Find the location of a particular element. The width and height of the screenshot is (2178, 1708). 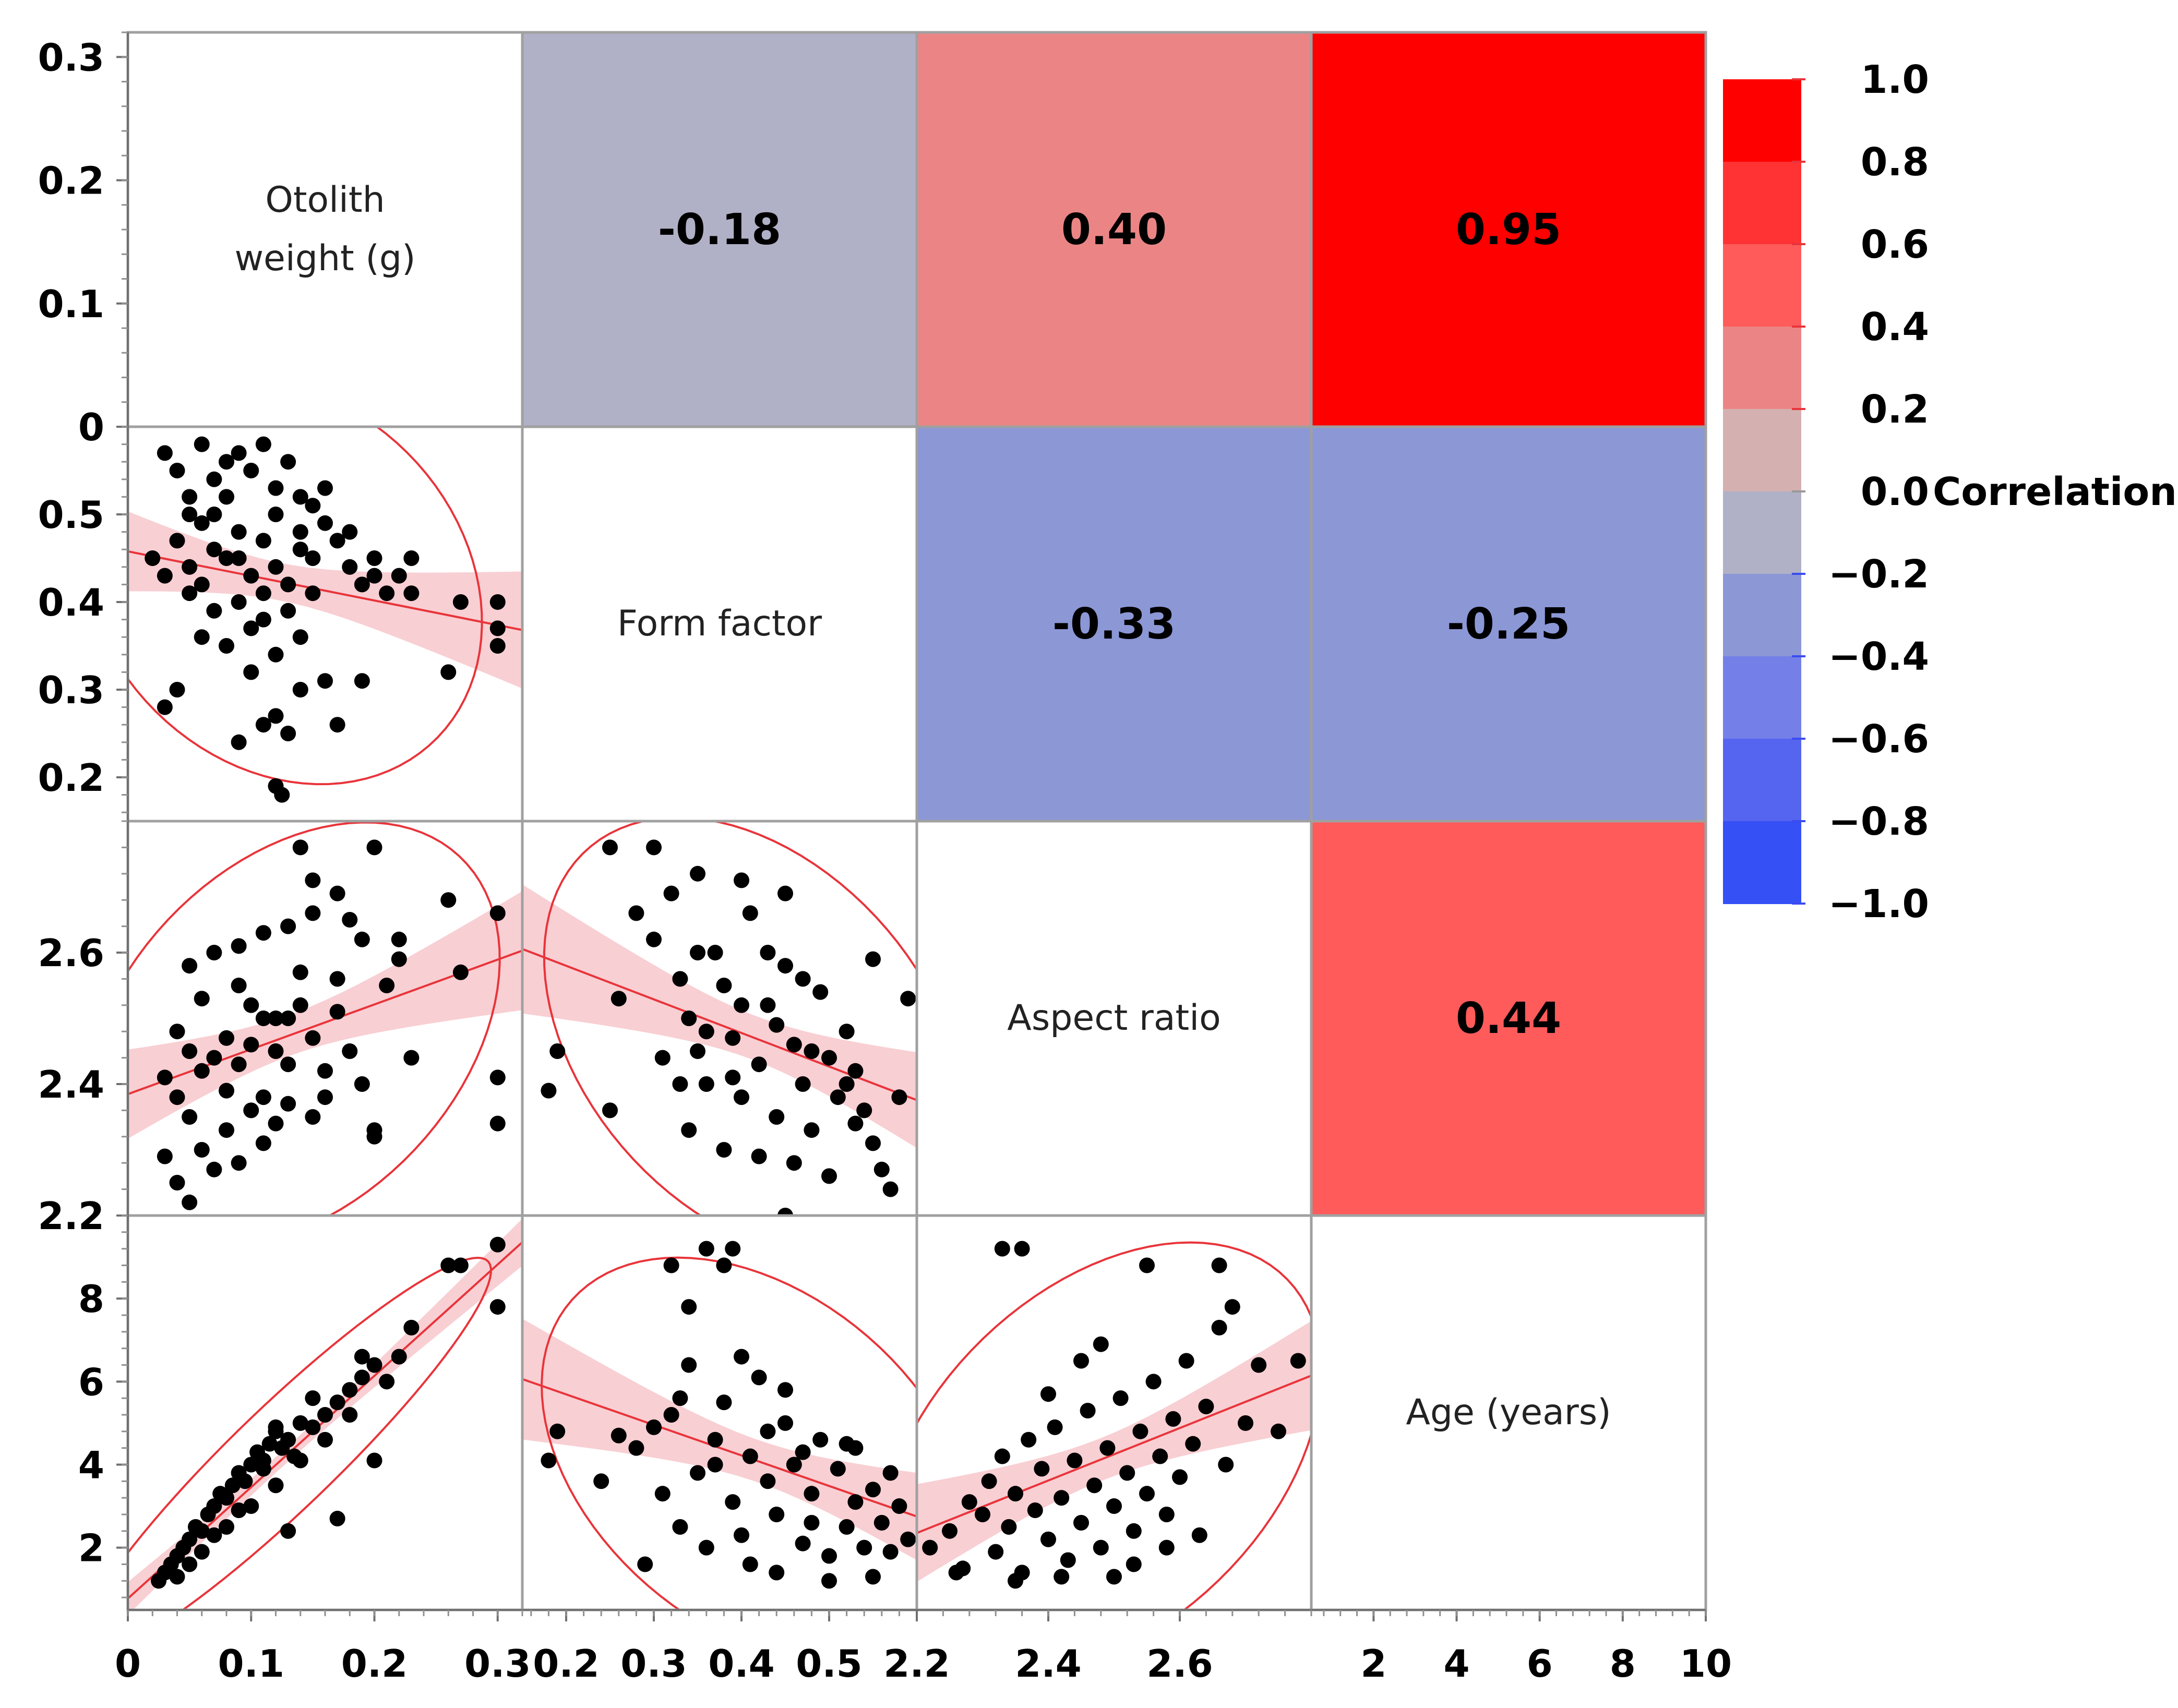

legend-tick-label: −0.4 is located at coordinates (1879, 656).